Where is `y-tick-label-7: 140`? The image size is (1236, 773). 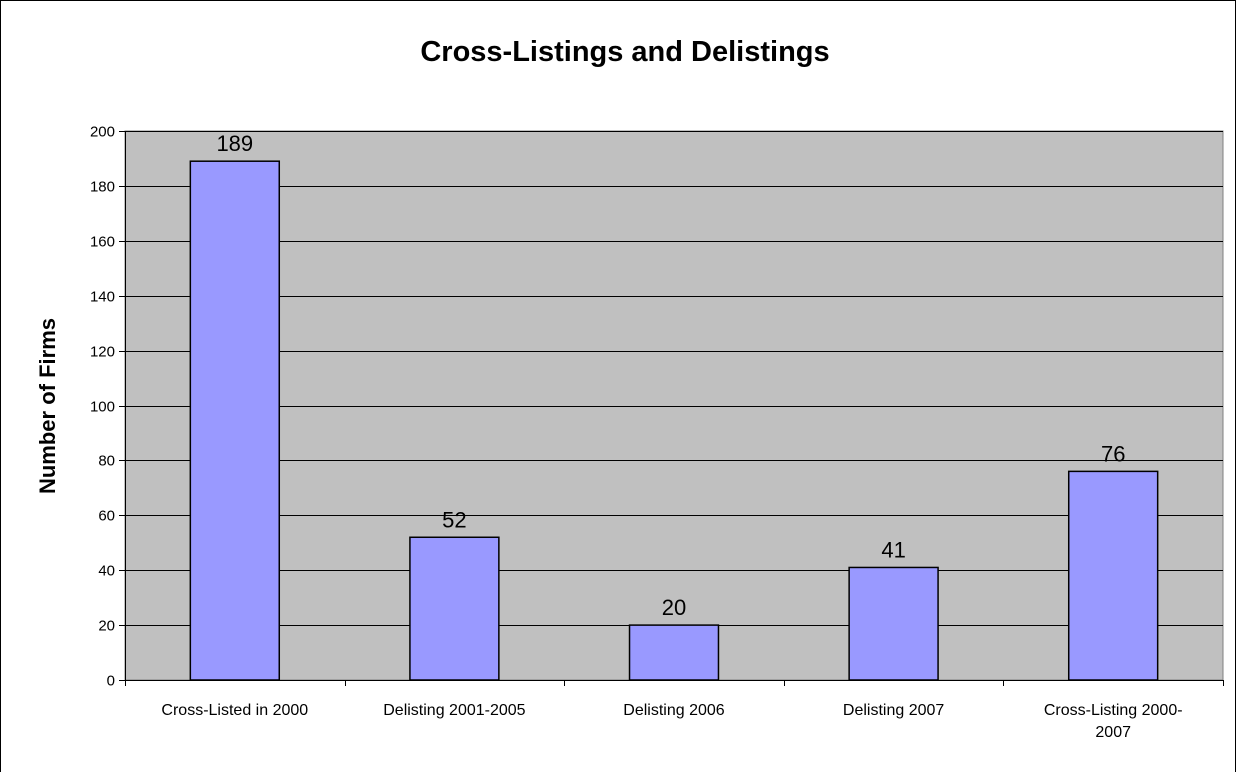
y-tick-label-7: 140 is located at coordinates (102, 297).